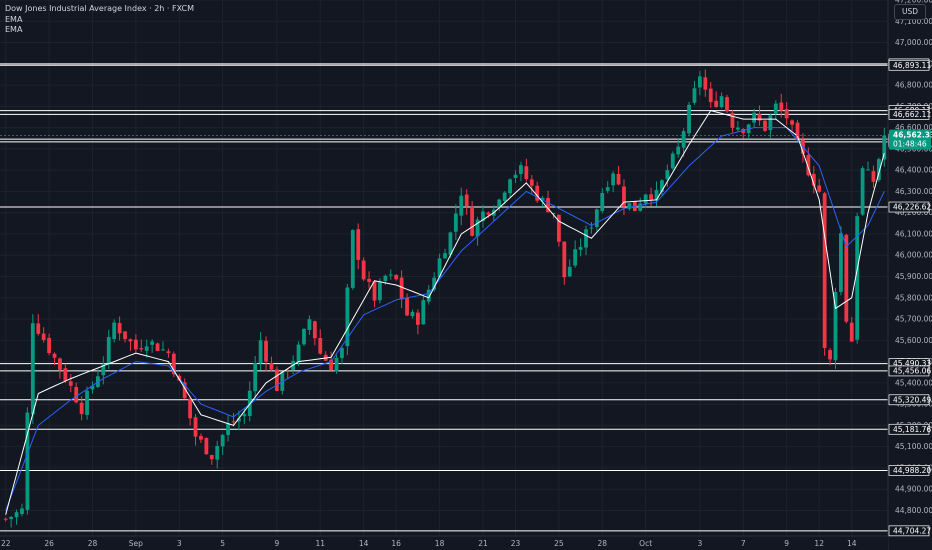  I want to click on time-axis-background, so click(444, 543).